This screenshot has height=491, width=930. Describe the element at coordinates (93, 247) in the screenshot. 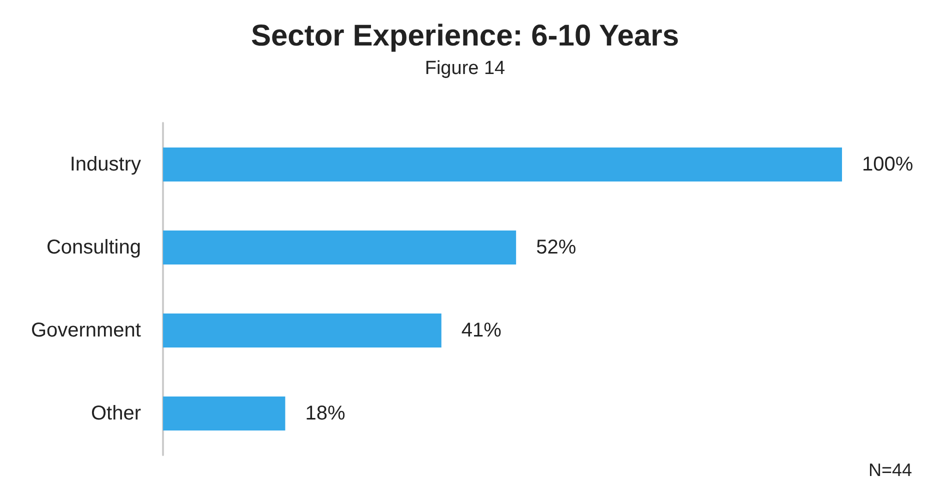

I see `y-tick-label: Consulting` at that location.